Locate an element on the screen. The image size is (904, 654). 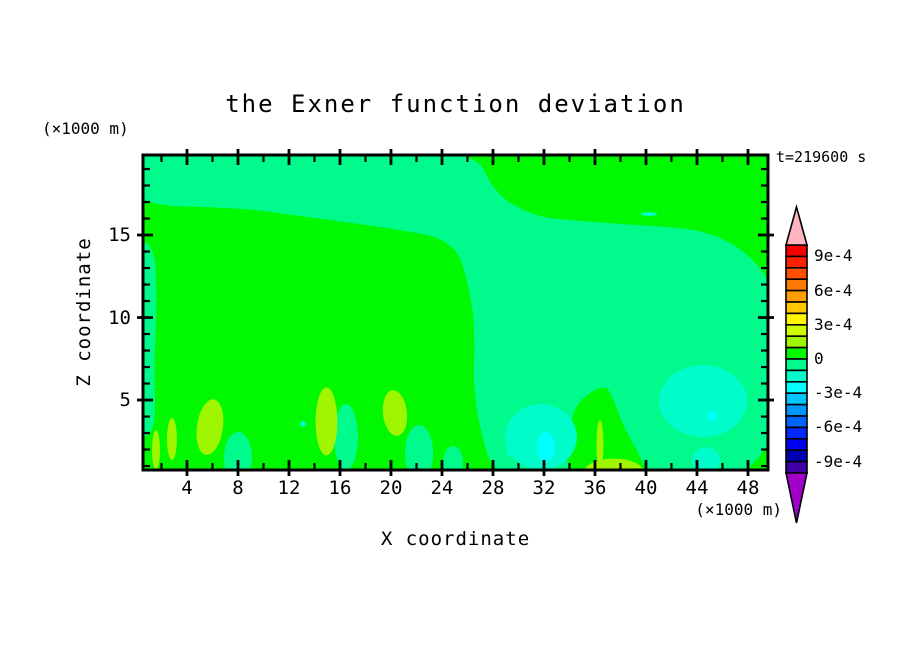
x-tick-label: 28 is located at coordinates (493, 488).